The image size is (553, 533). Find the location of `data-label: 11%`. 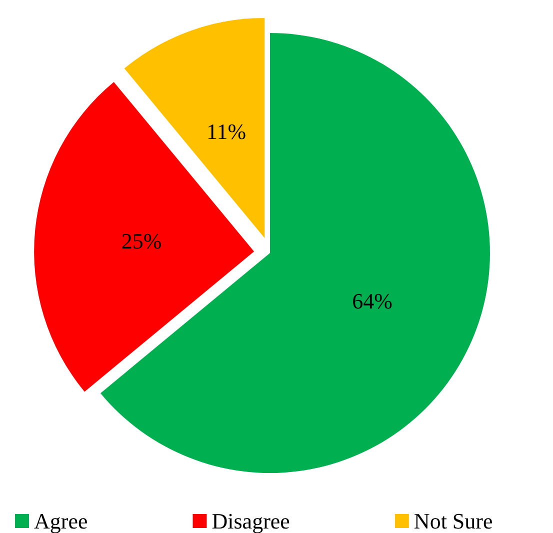

data-label: 11% is located at coordinates (226, 131).